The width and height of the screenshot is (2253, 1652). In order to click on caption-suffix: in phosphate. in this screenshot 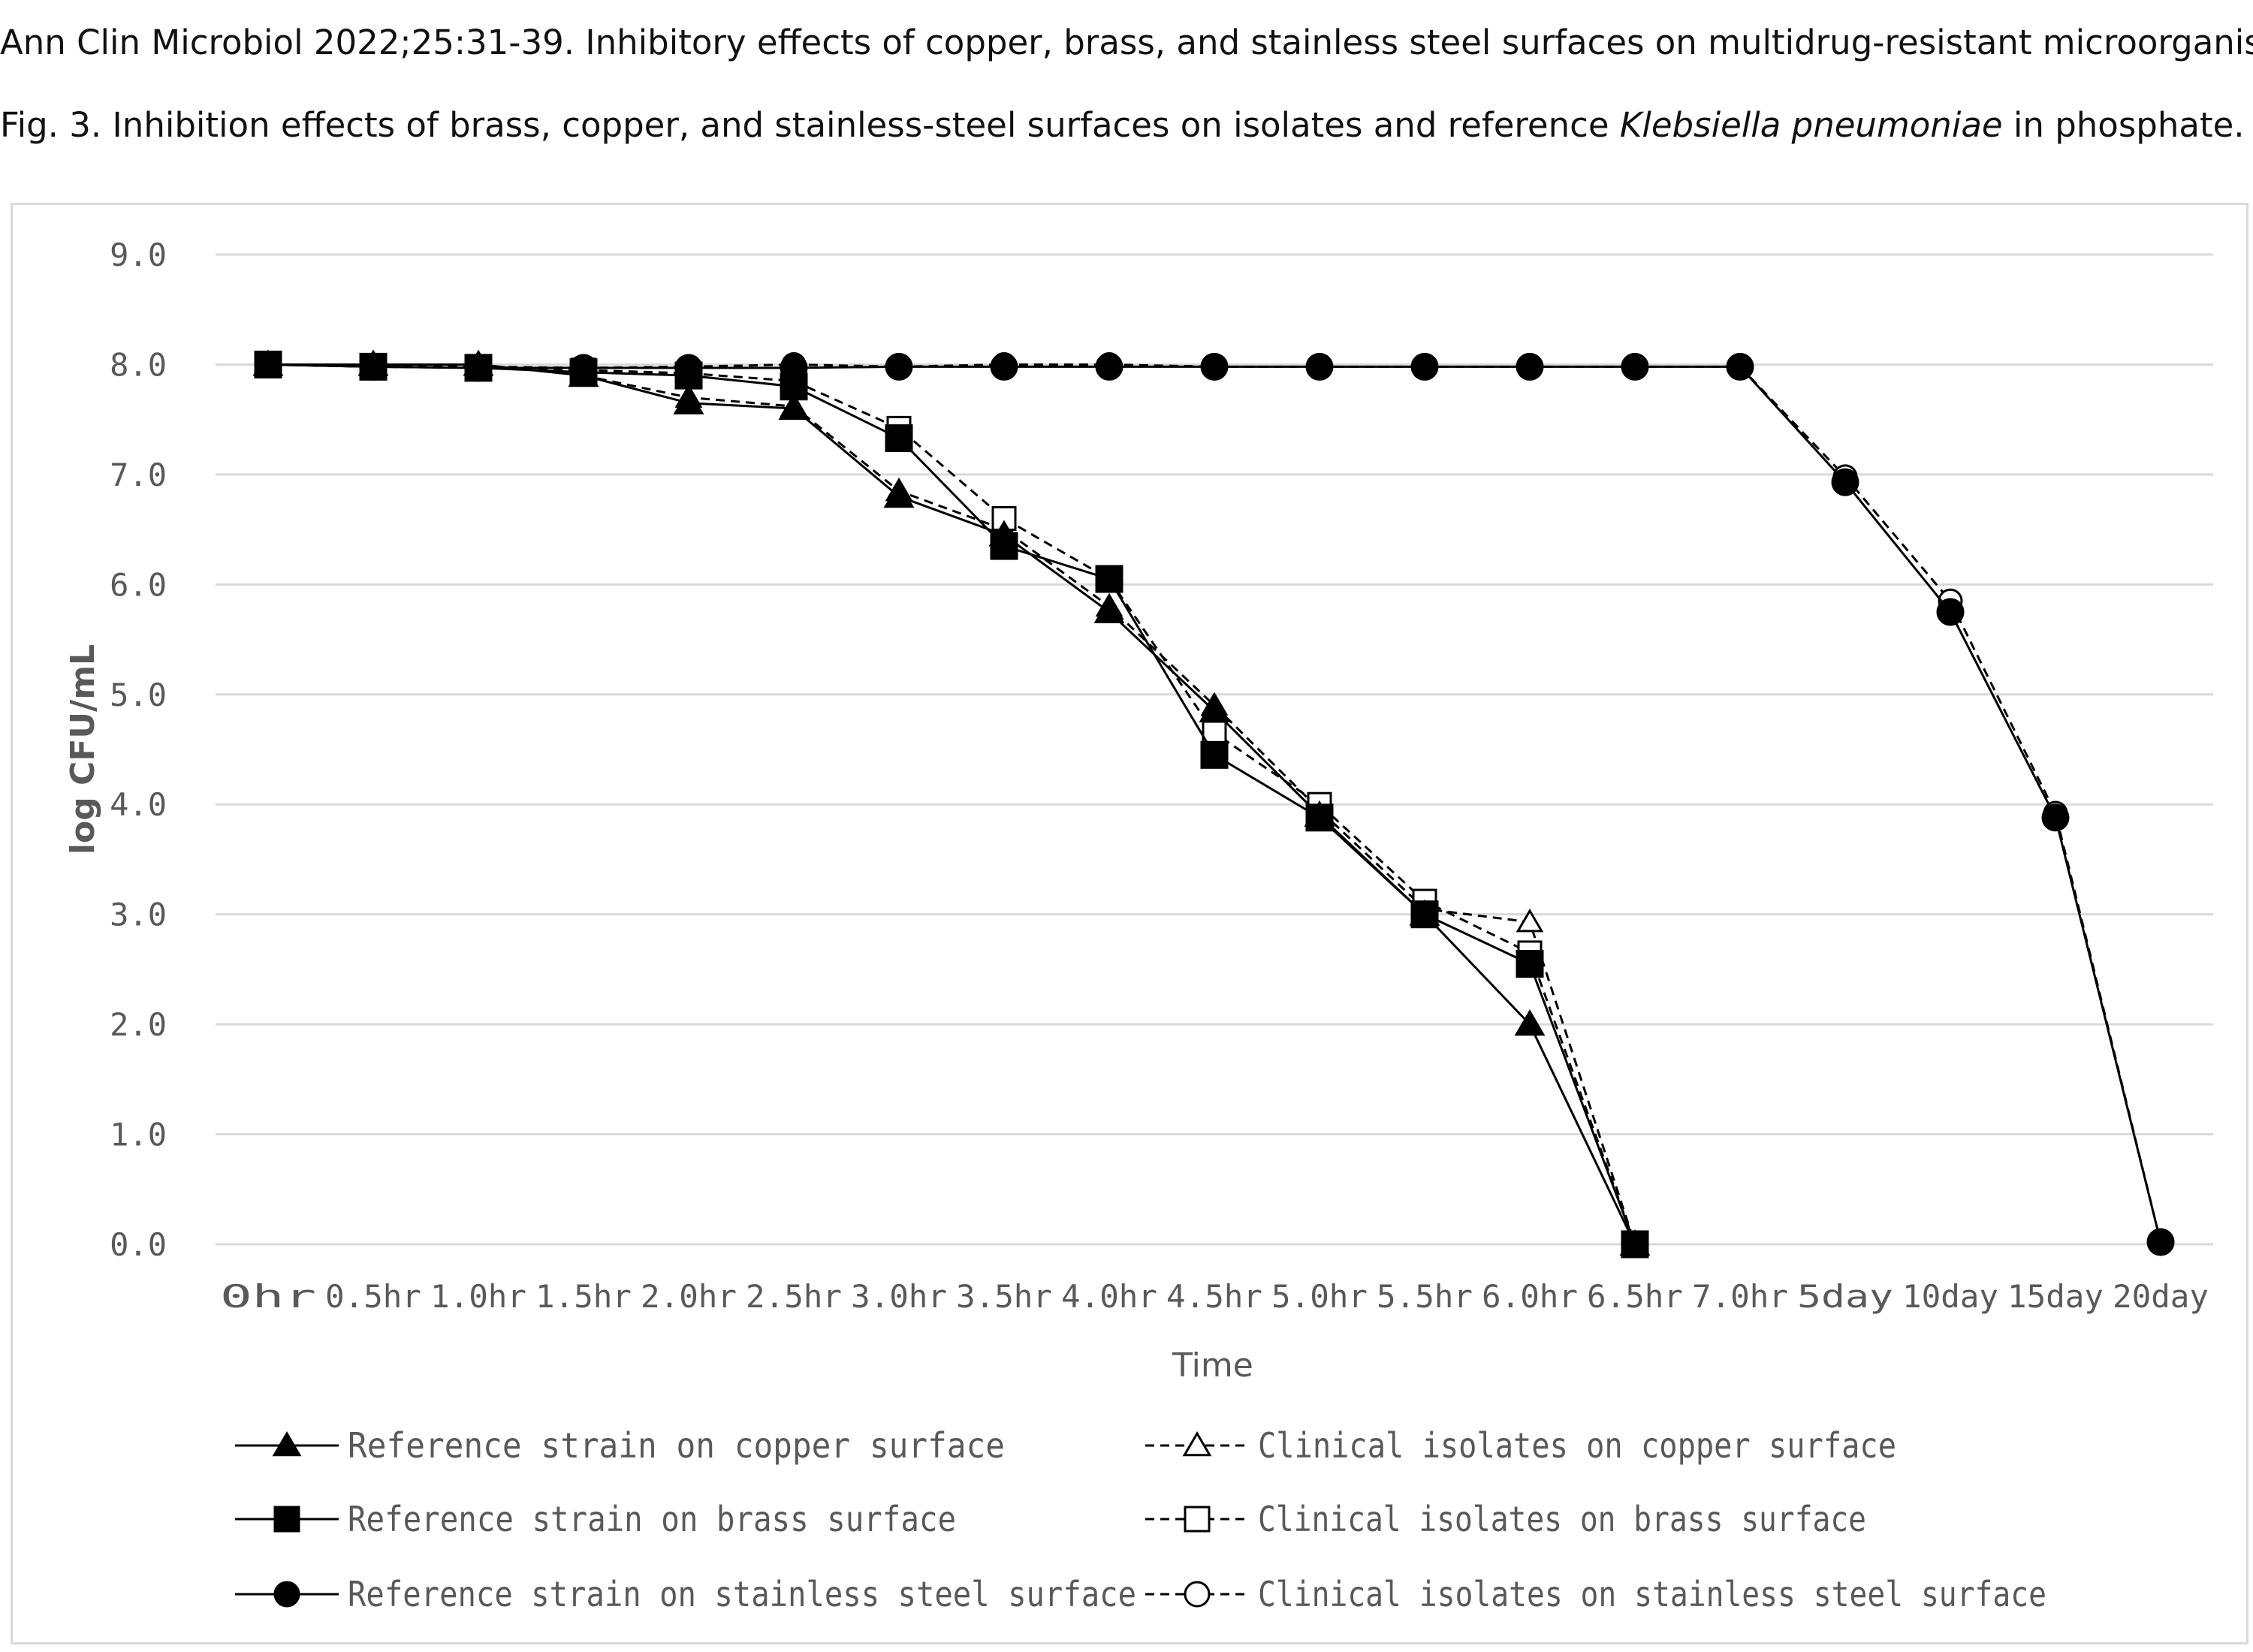, I will do `click(2123, 125)`.